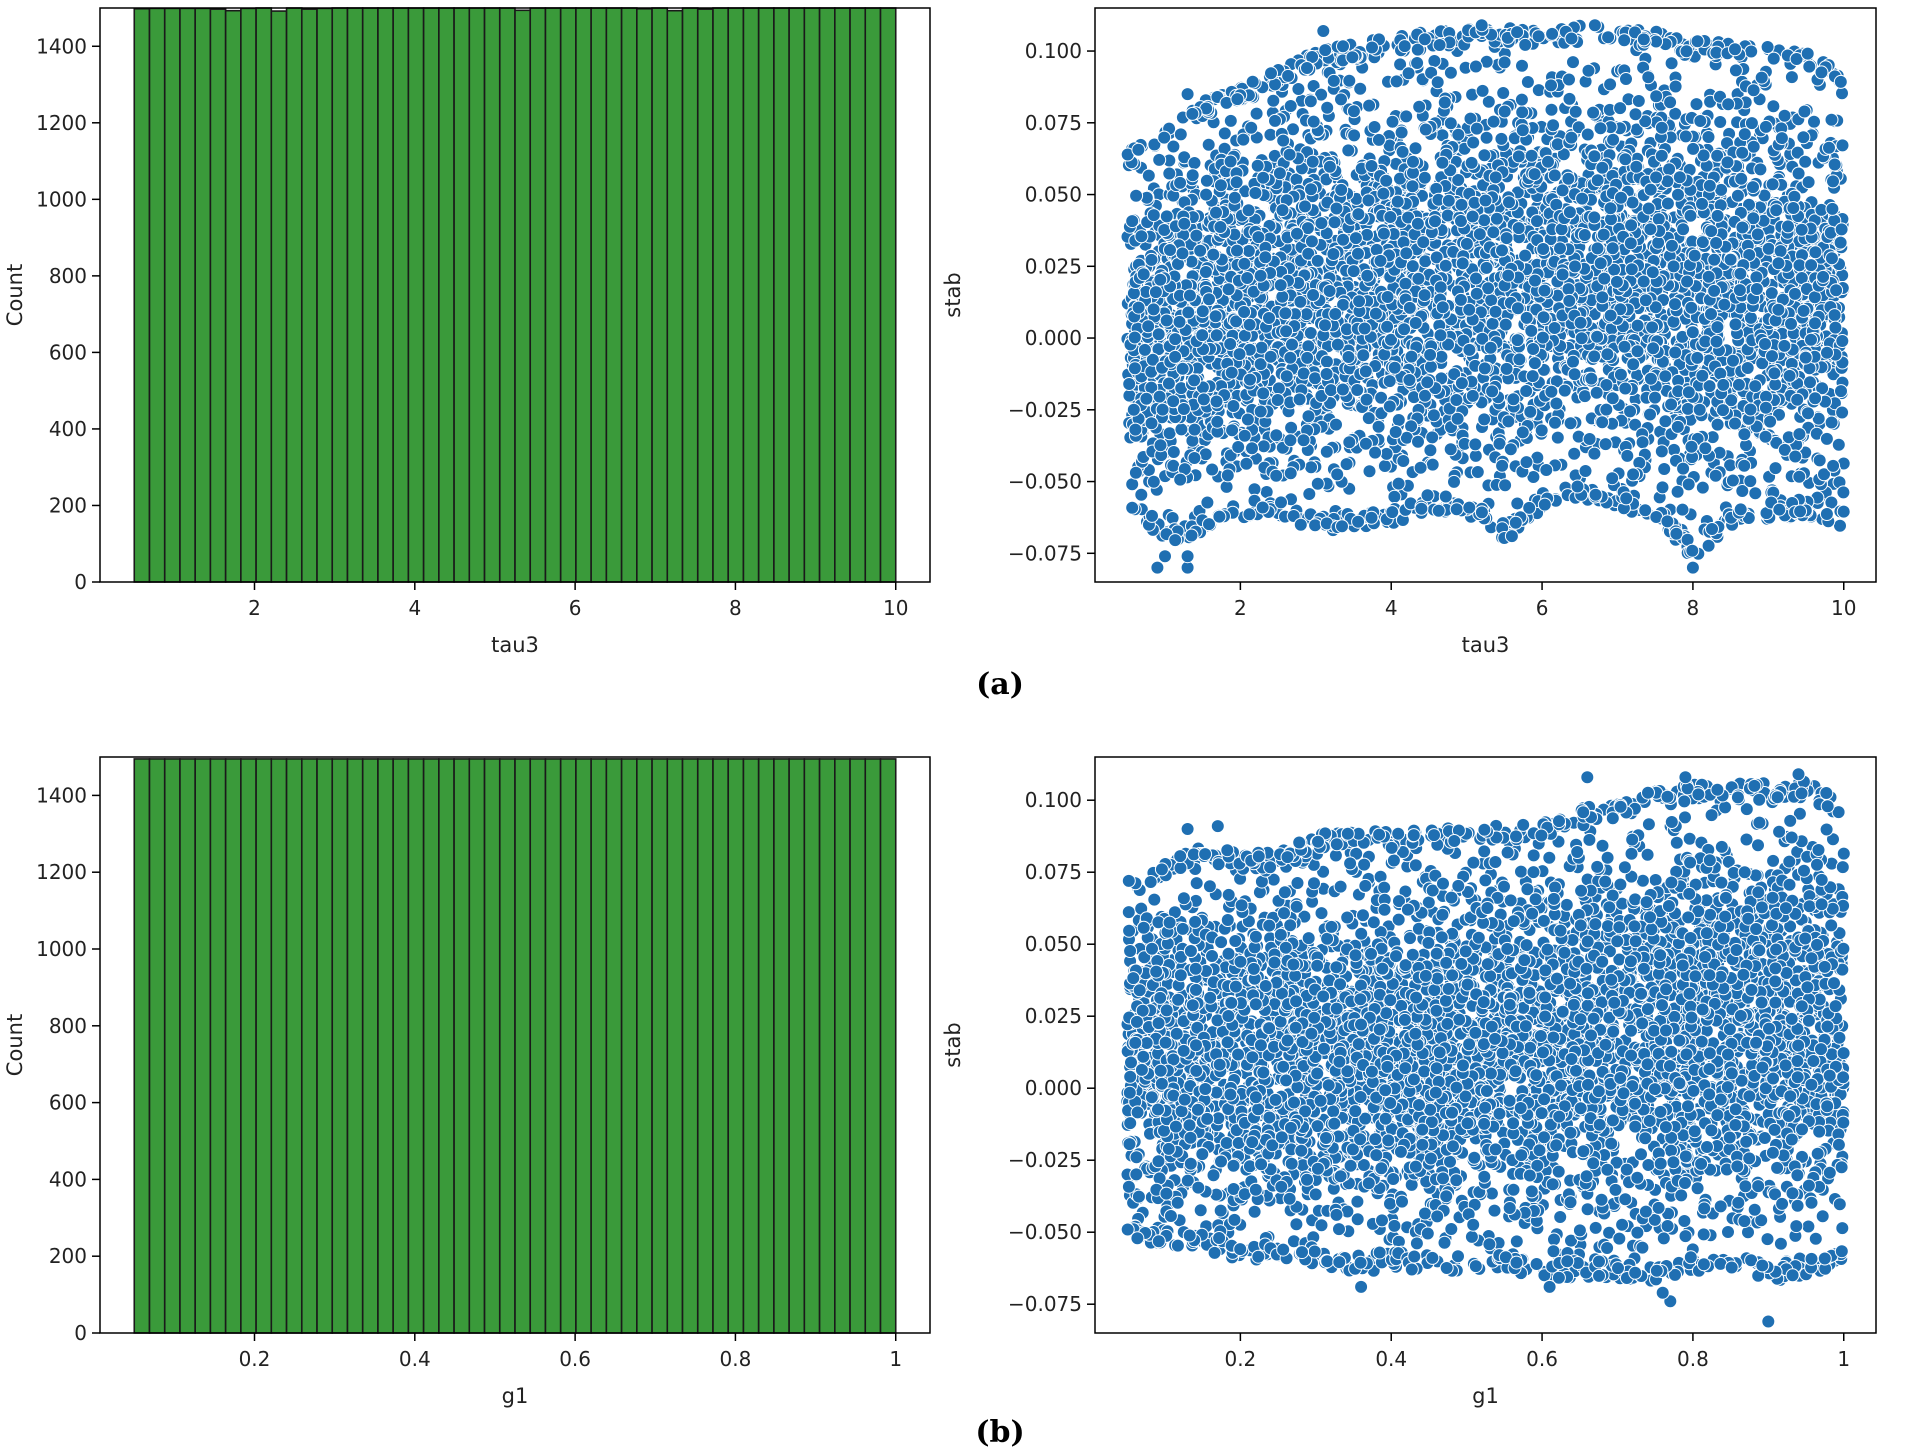 The image size is (1905, 1456). Describe the element at coordinates (515, 645) in the screenshot. I see `x-axis-label: tau3` at that location.